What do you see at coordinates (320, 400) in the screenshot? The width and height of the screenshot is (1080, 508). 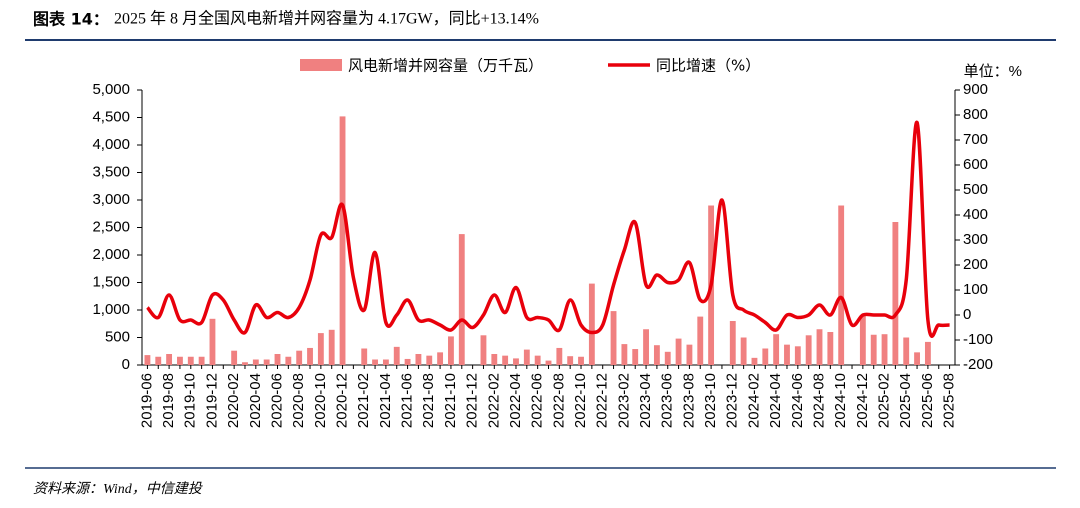 I see `x-tick-label: 2020-10` at bounding box center [320, 400].